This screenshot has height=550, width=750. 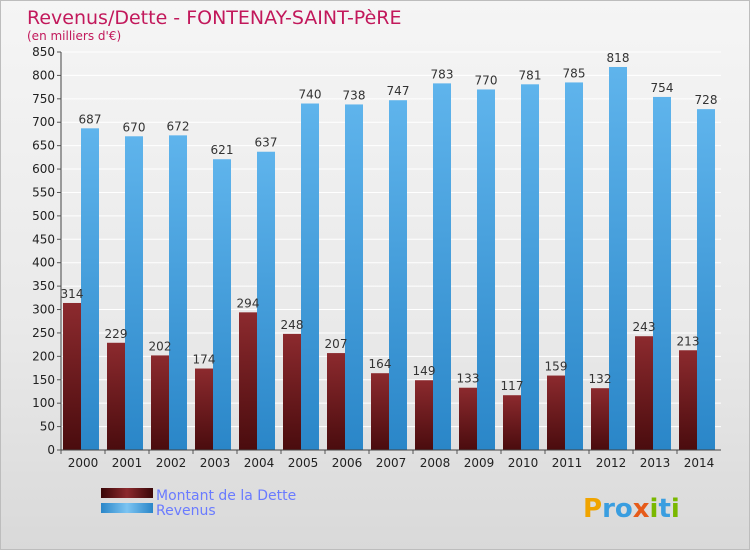 I want to click on x-tick-label: 2010, so click(x=523, y=463).